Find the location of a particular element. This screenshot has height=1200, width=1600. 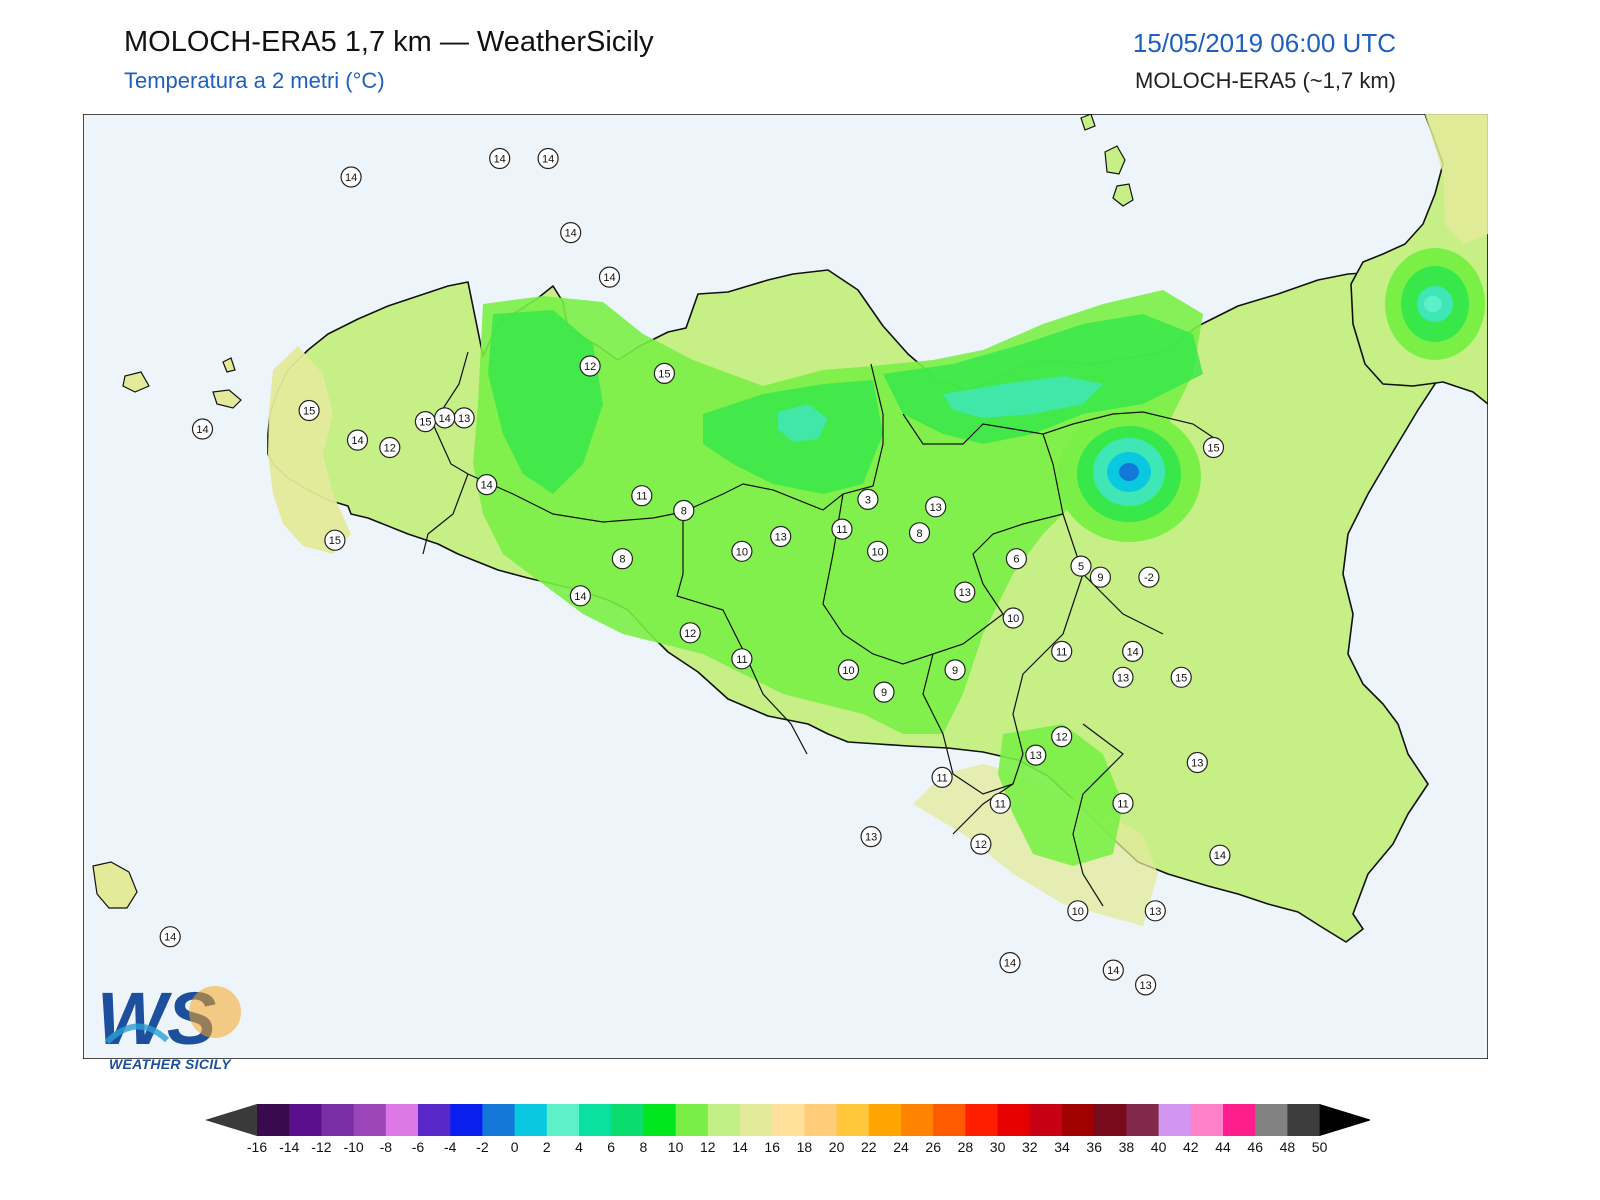

colorbar-tick-label: 46 is located at coordinates (1255, 1147).